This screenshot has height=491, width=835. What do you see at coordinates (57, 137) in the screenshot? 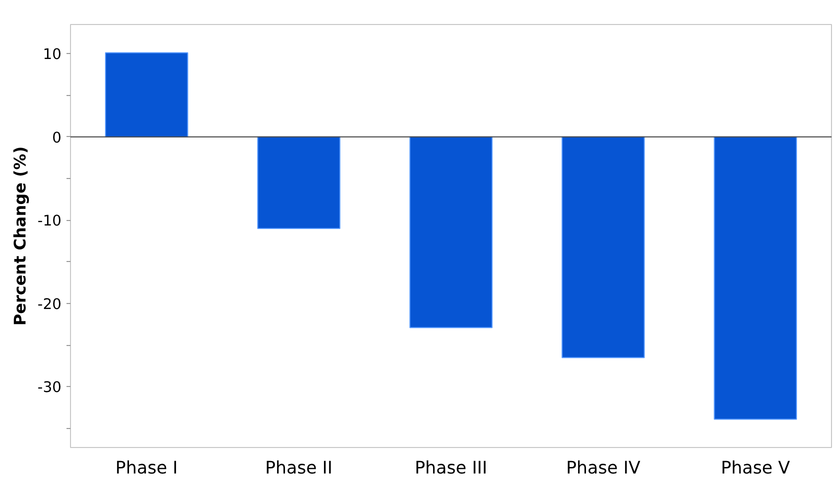
I see `y-tick-label: 0` at bounding box center [57, 137].